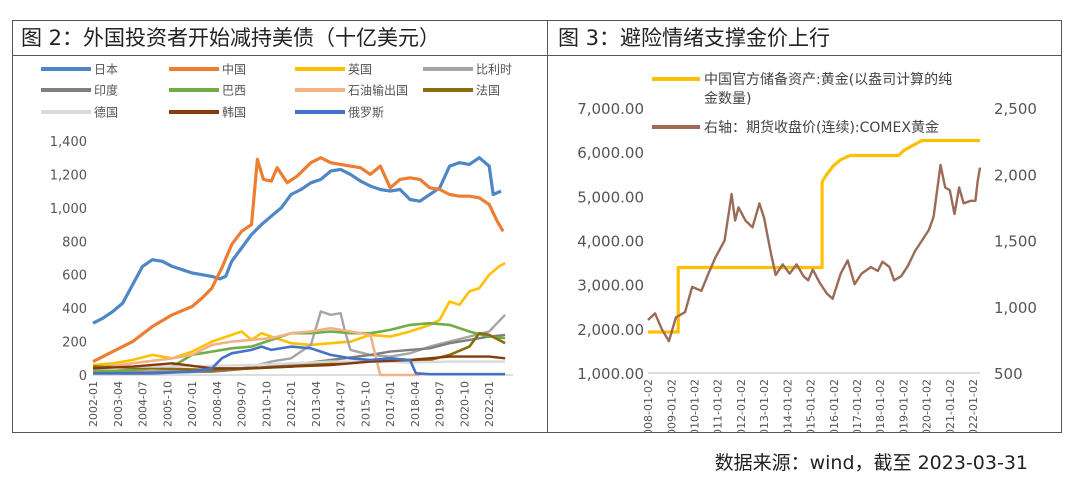 The image size is (1080, 481). What do you see at coordinates (291, 404) in the screenshot?
I see `x-tick-label: 2012-01` at bounding box center [291, 404].